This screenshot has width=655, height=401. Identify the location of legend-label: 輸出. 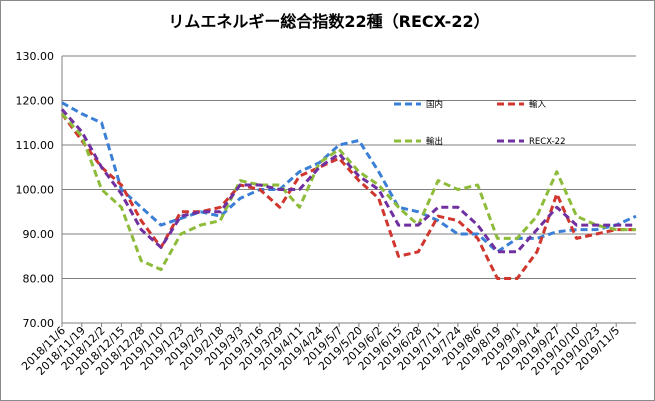
(434, 141).